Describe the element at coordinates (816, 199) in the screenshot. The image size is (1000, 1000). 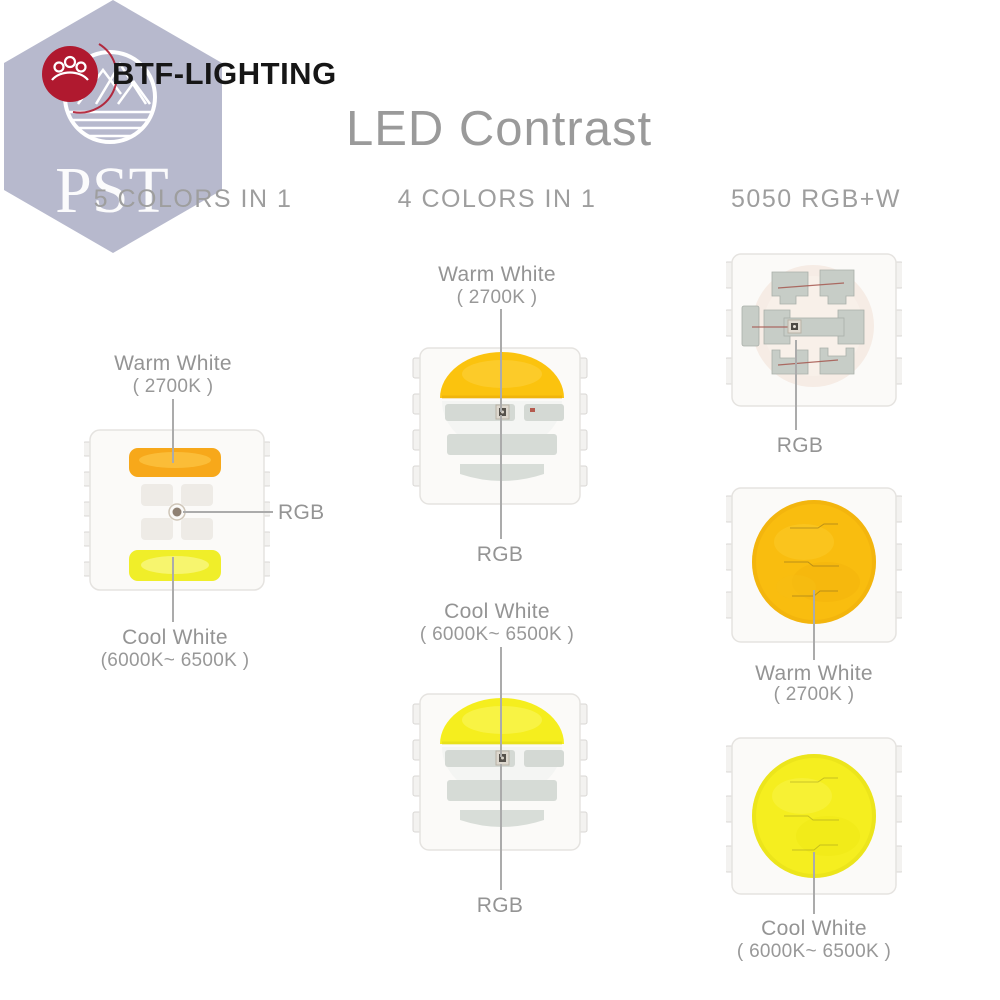
I see `column-header-5050rgbw: 5050 RGB+W` at that location.